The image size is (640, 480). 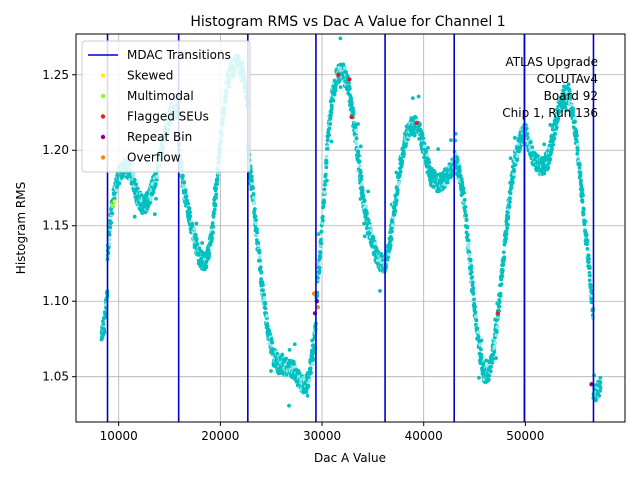 I want to click on y-tick-label: 1.25, so click(x=55, y=75).